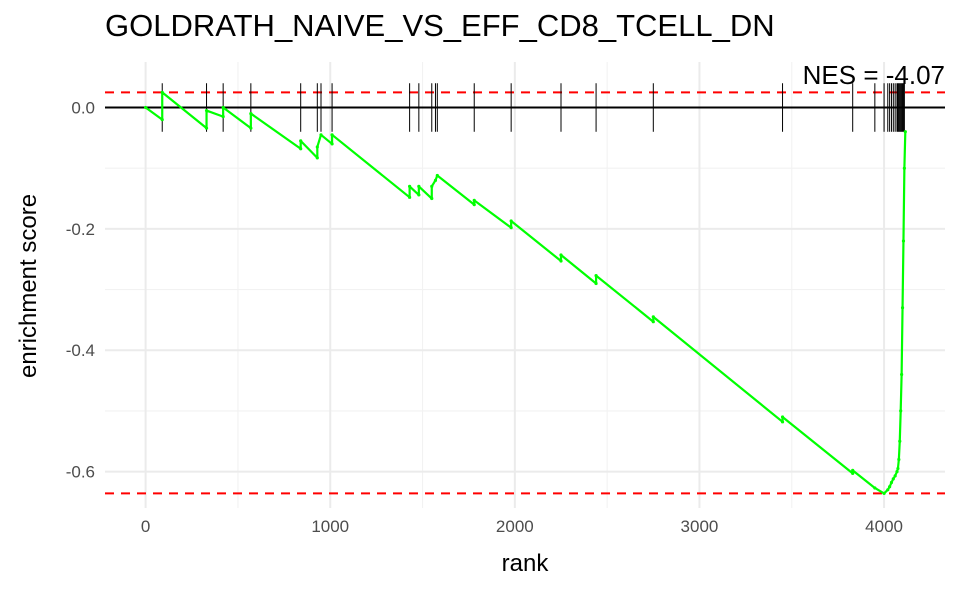 Image resolution: width=960 pixels, height=593 pixels. Describe the element at coordinates (80, 472) in the screenshot. I see `y-tick-label: -0.6` at that location.